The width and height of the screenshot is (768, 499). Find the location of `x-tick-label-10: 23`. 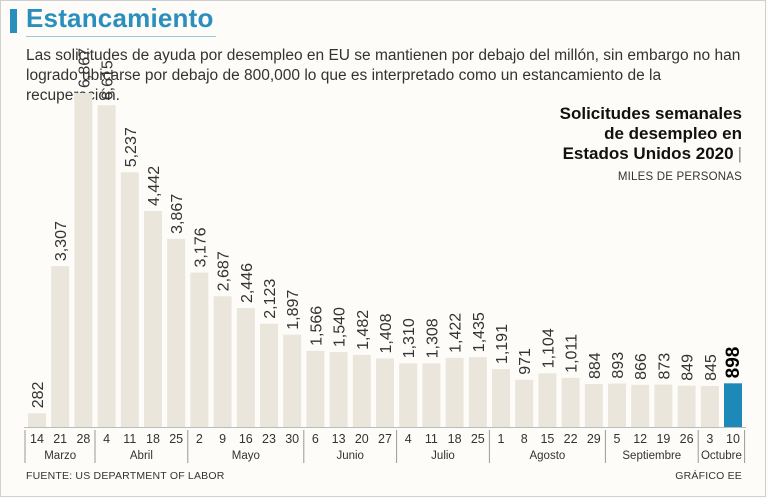

x-tick-label-10: 23 is located at coordinates (269, 439).